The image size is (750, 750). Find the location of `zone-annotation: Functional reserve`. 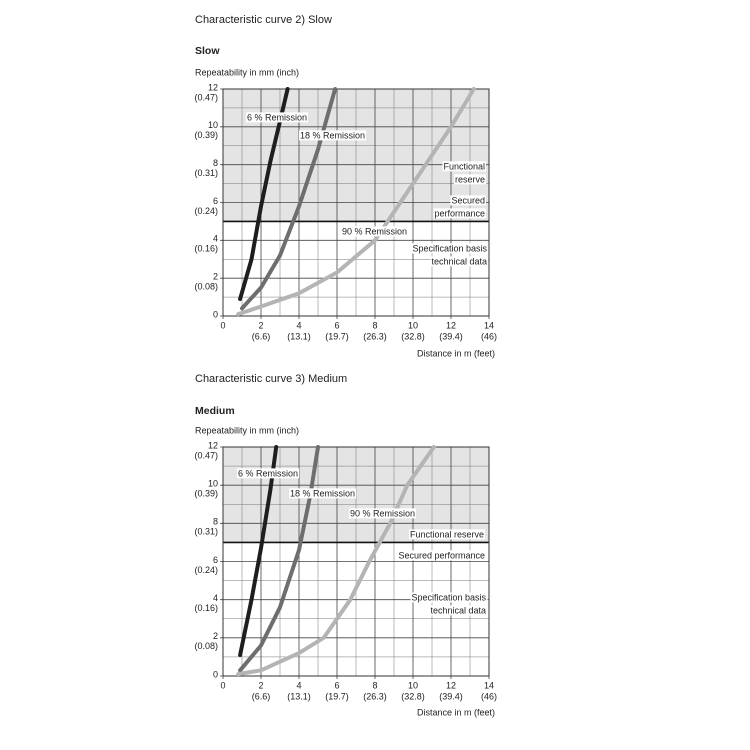

zone-annotation: Functional reserve is located at coordinates (447, 534).